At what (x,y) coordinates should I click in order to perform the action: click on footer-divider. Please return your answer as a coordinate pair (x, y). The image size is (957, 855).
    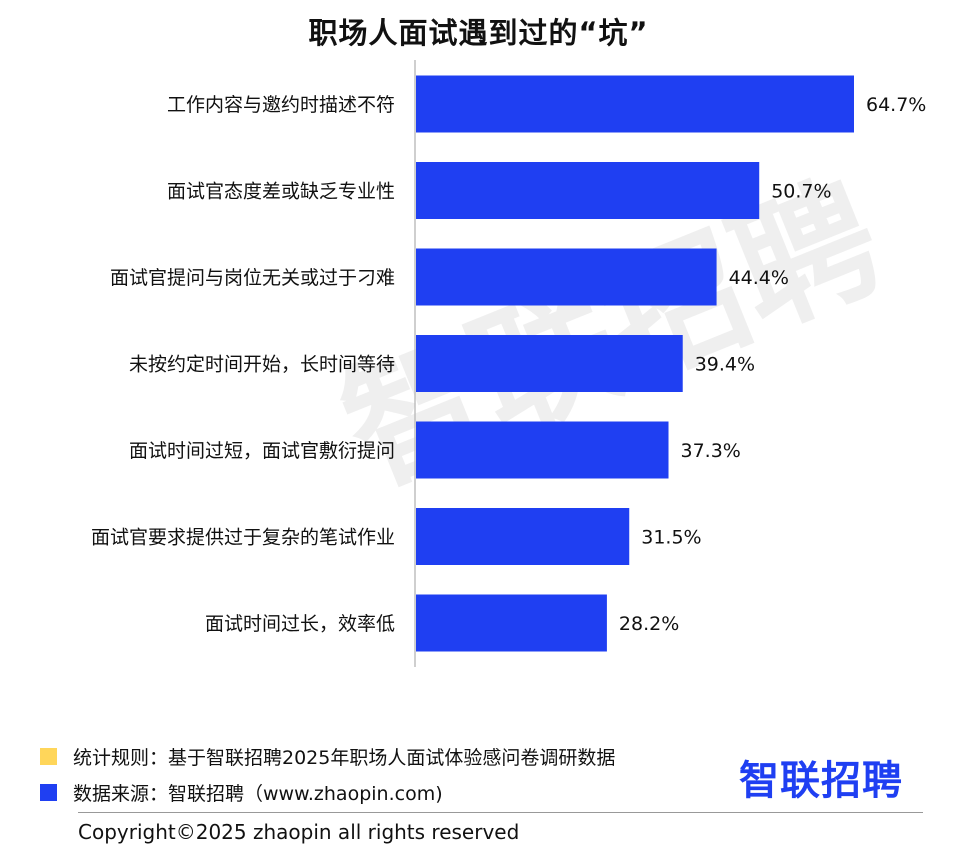
    Looking at the image, I should click on (500, 812).